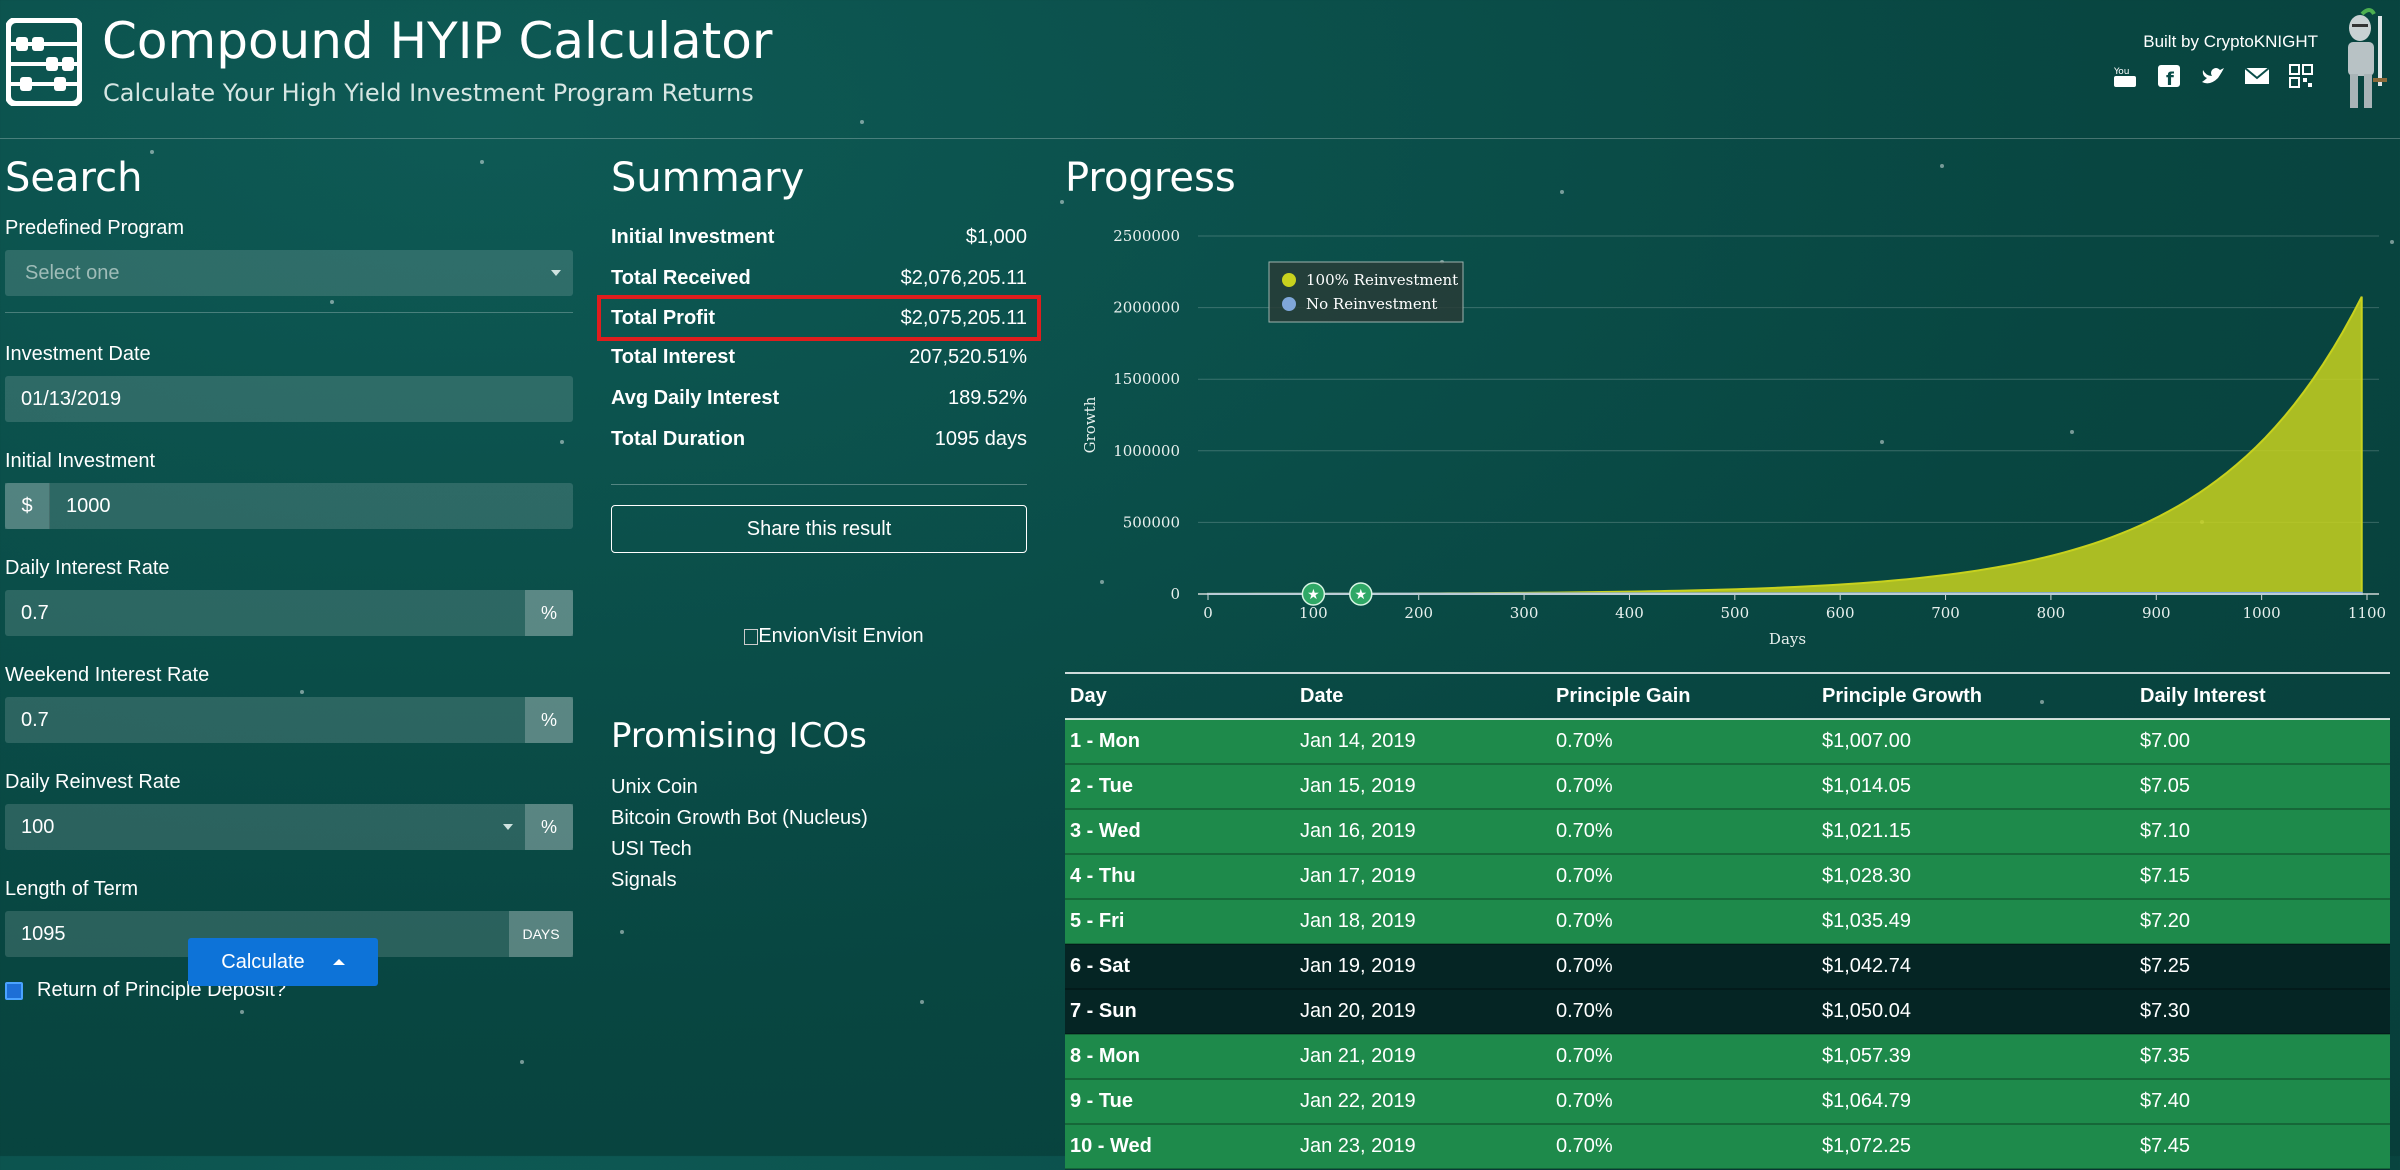  Describe the element at coordinates (71, 398) in the screenshot. I see `investment-date-value: 01/13/2019` at that location.